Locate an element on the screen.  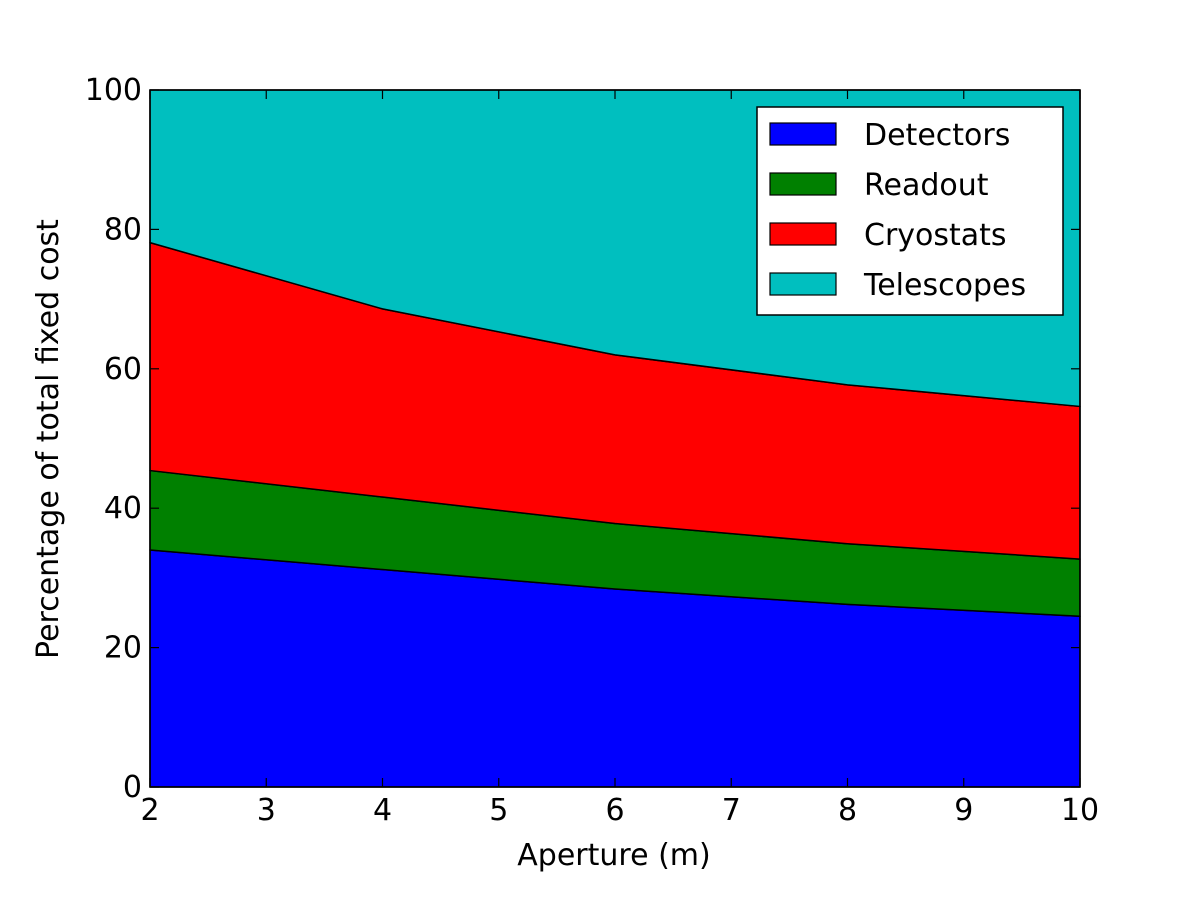
legend-label-cryostats: Cryostats is located at coordinates (935, 235).